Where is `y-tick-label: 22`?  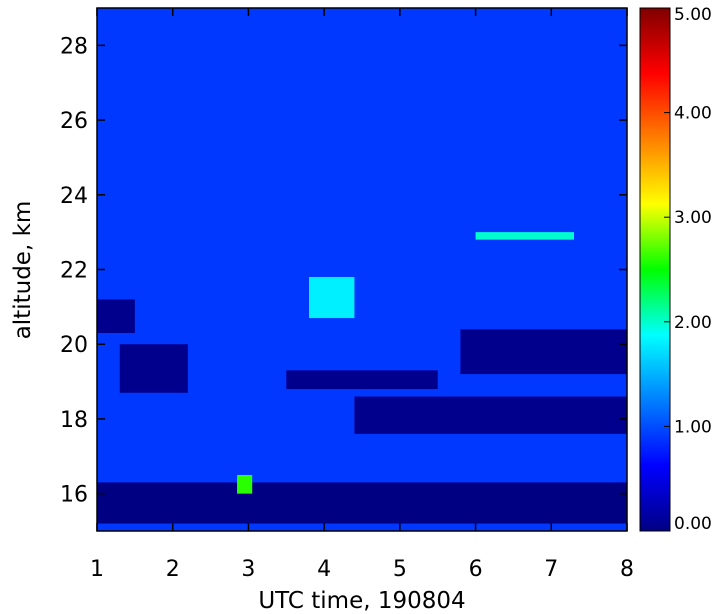
y-tick-label: 22 is located at coordinates (74, 271).